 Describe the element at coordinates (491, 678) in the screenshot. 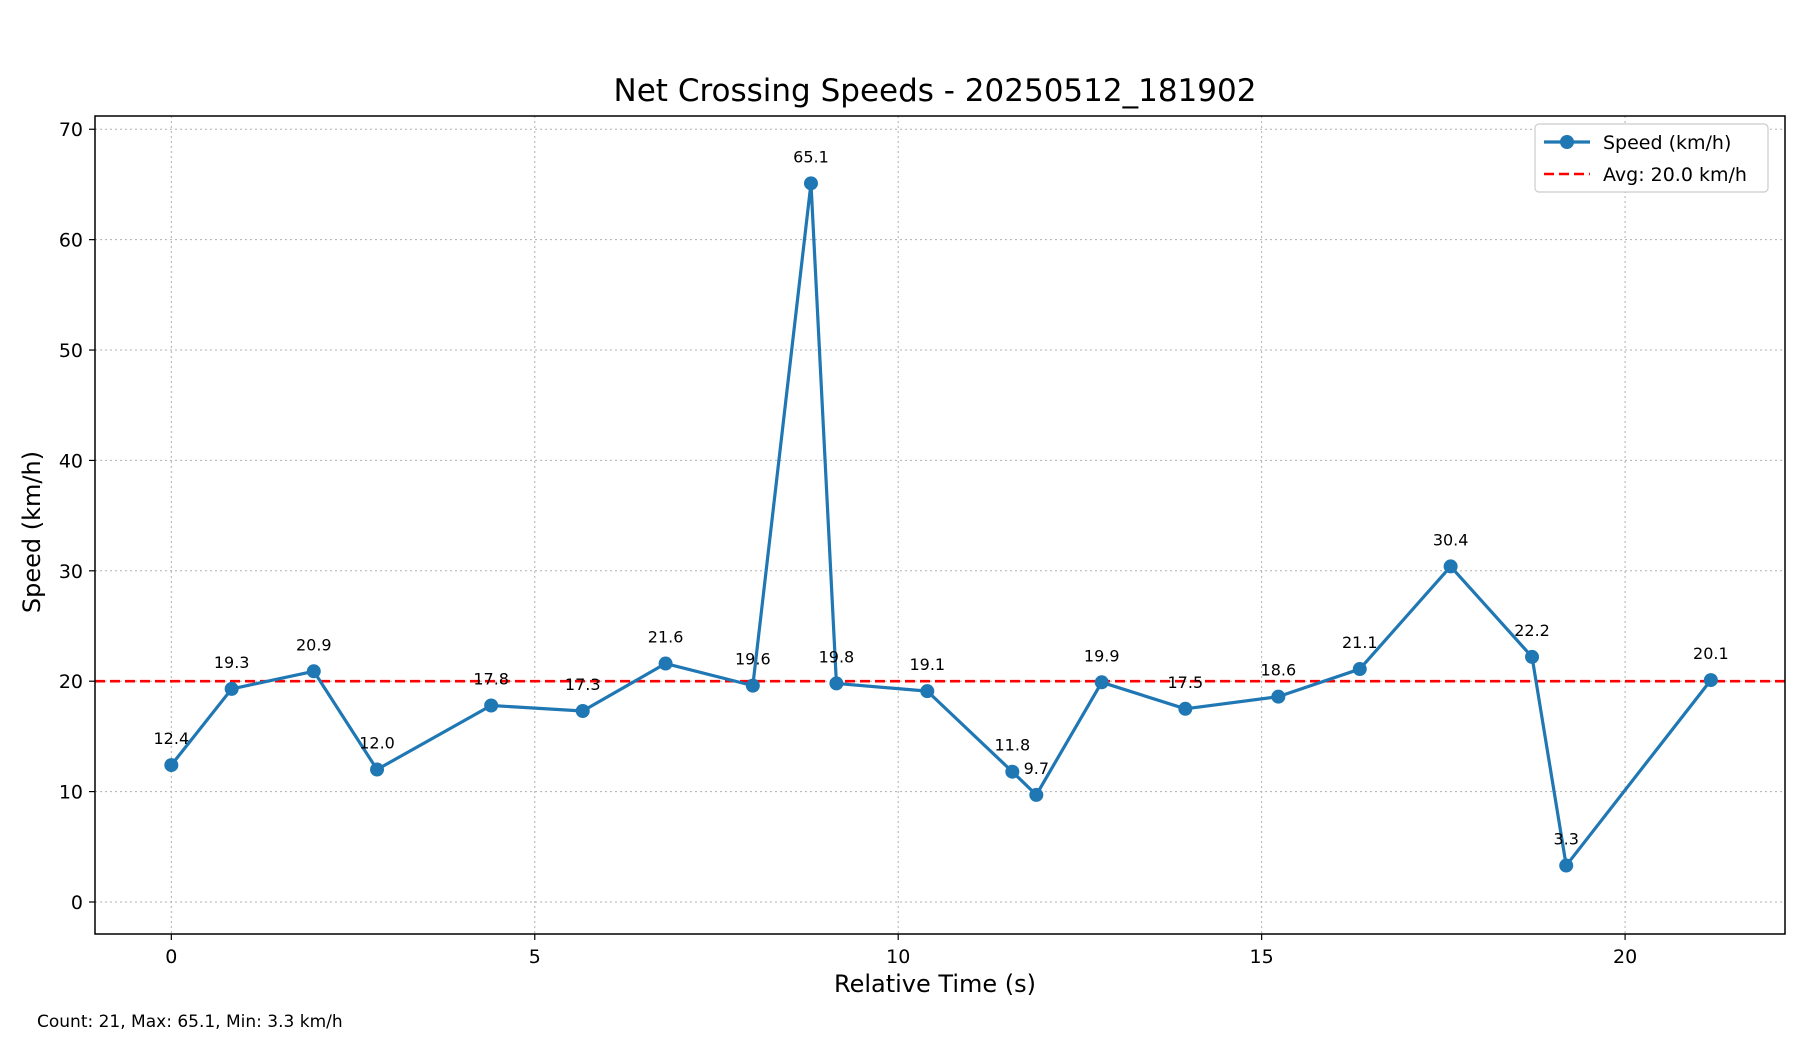

I see `data-label: 17.8` at that location.